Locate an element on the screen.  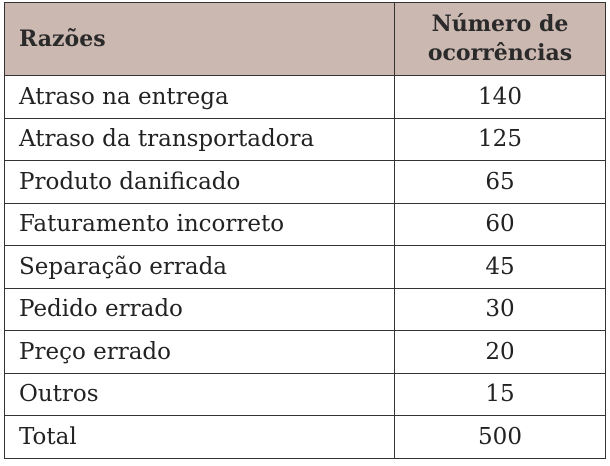
header-occurrences-line1: Número de is located at coordinates (500, 24).